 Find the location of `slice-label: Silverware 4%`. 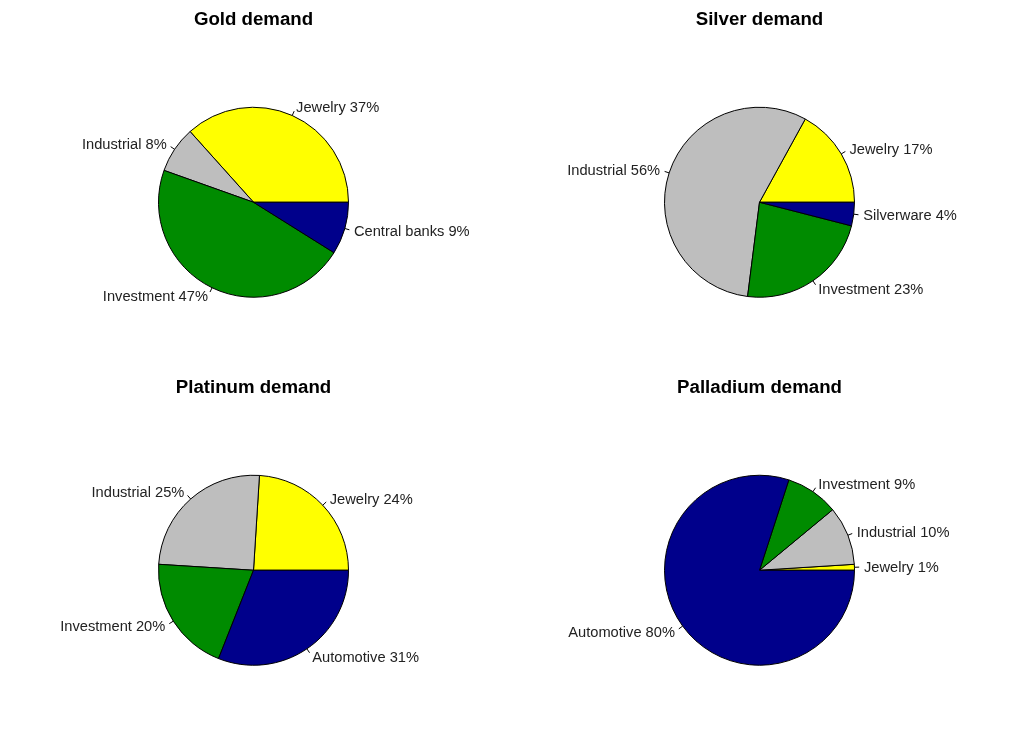

slice-label: Silverware 4% is located at coordinates (910, 215).